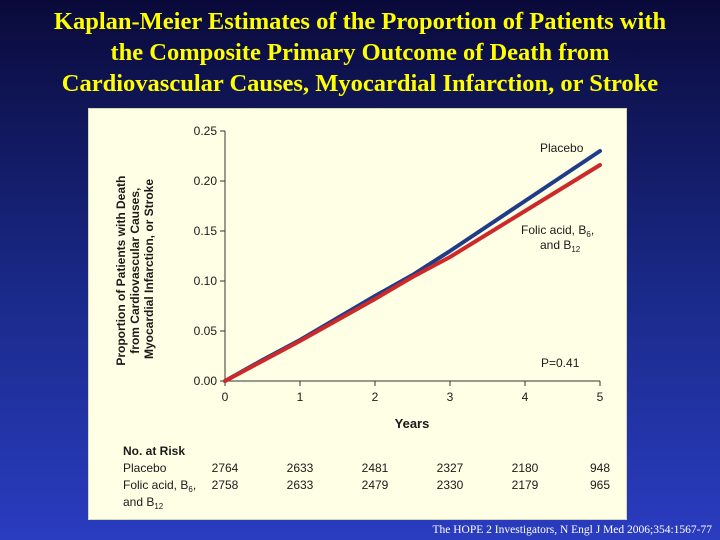 Image resolution: width=720 pixels, height=540 pixels. Describe the element at coordinates (206, 281) in the screenshot. I see `y-tick-label: 0.10` at that location.